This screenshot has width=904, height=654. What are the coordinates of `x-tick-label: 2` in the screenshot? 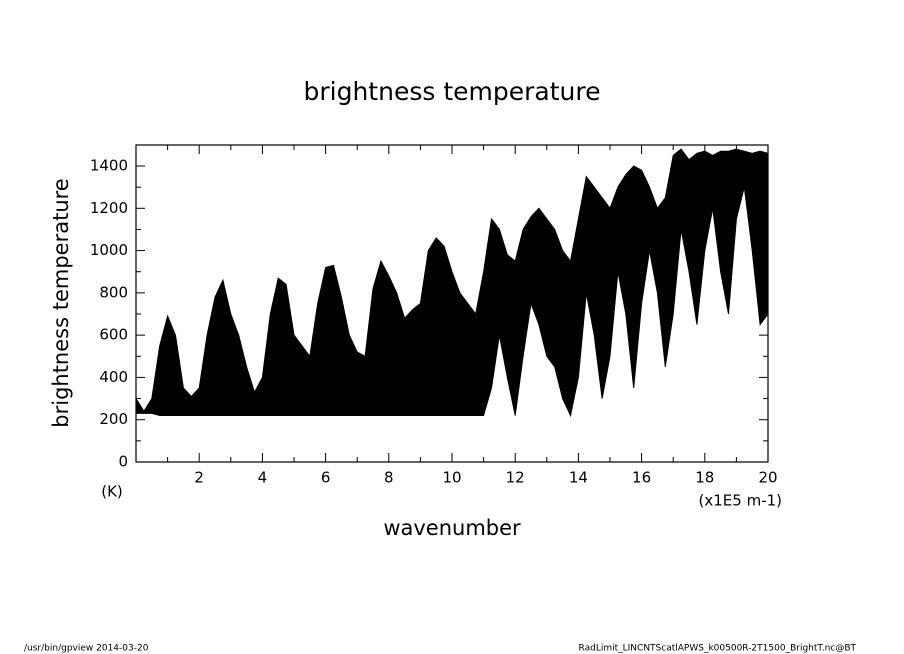 It's located at (199, 478).